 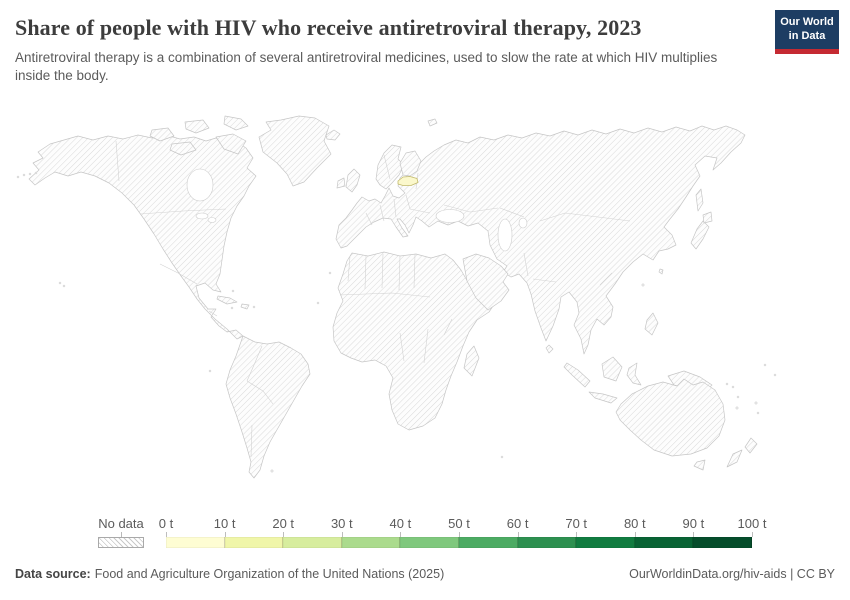 I want to click on legend-tick-label: 50 t, so click(x=459, y=523).